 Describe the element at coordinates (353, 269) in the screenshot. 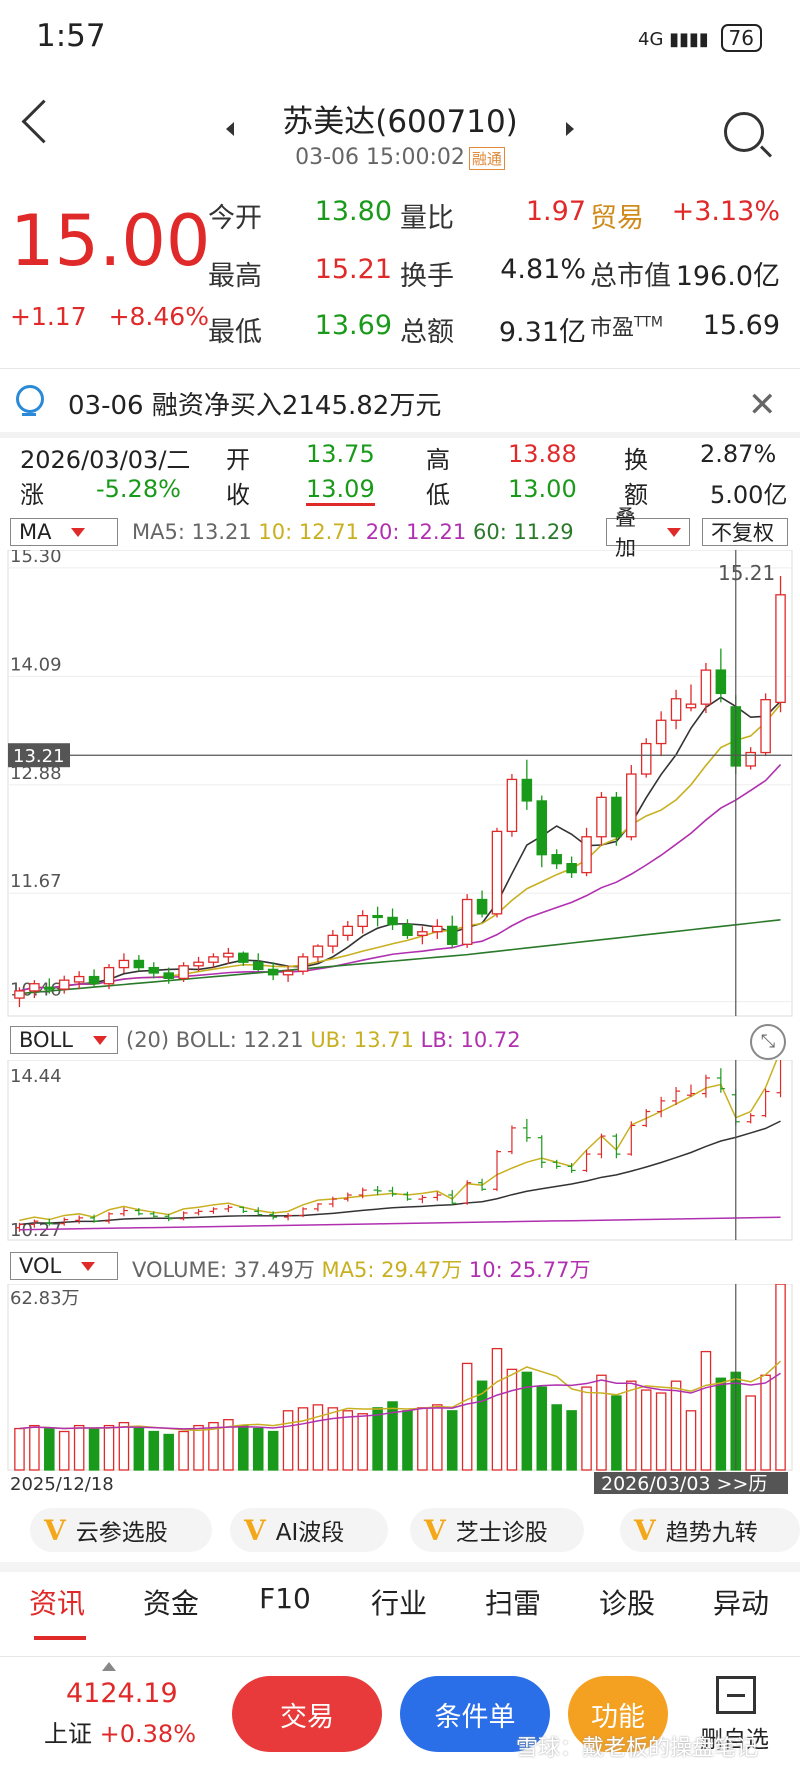

I see `quote-value: 15.21` at that location.